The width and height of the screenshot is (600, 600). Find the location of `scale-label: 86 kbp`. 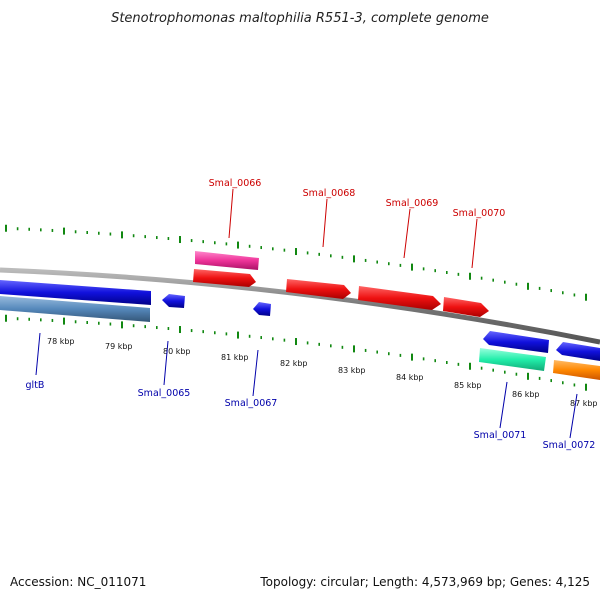

scale-label: 86 kbp is located at coordinates (526, 394).